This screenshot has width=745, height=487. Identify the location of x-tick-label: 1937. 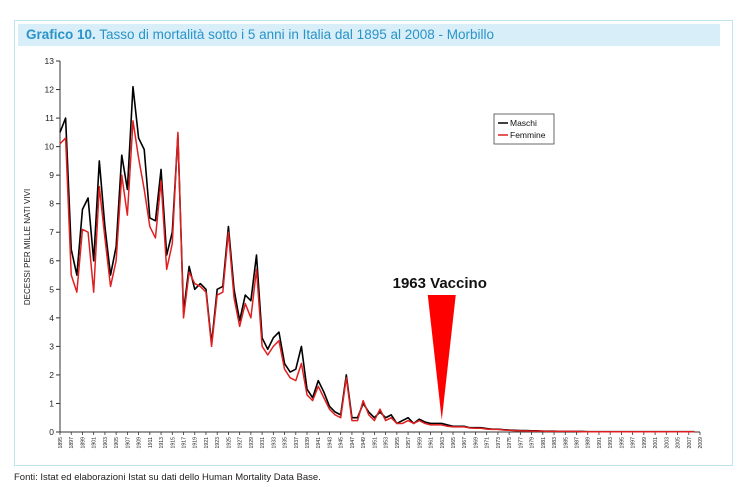
(297, 443).